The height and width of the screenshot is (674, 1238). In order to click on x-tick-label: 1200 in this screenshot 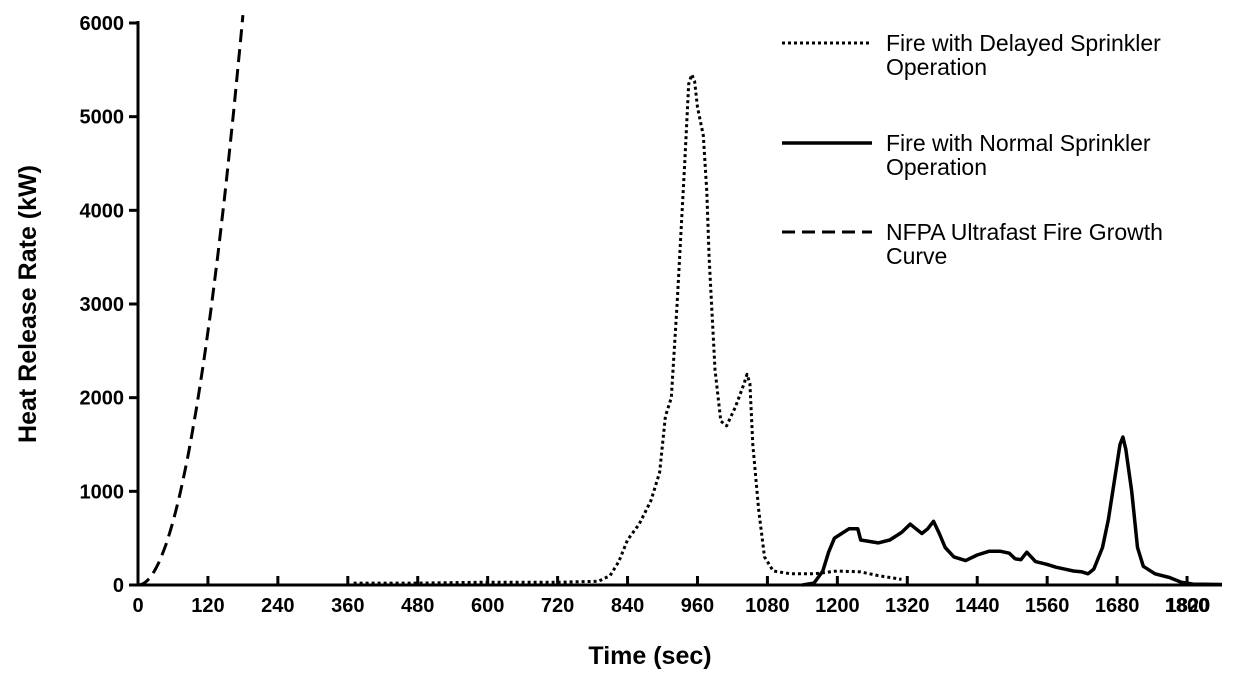, I will do `click(837, 606)`.